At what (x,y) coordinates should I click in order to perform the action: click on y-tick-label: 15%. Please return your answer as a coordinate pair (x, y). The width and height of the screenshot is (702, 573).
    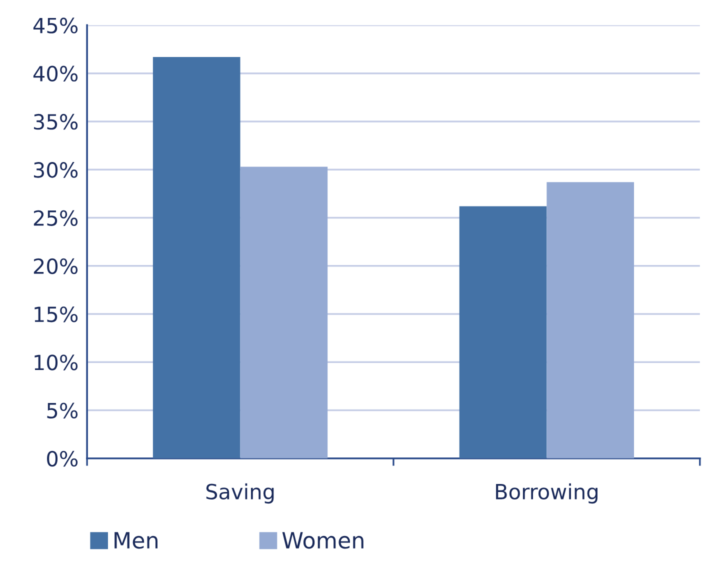
    Looking at the image, I should click on (56, 314).